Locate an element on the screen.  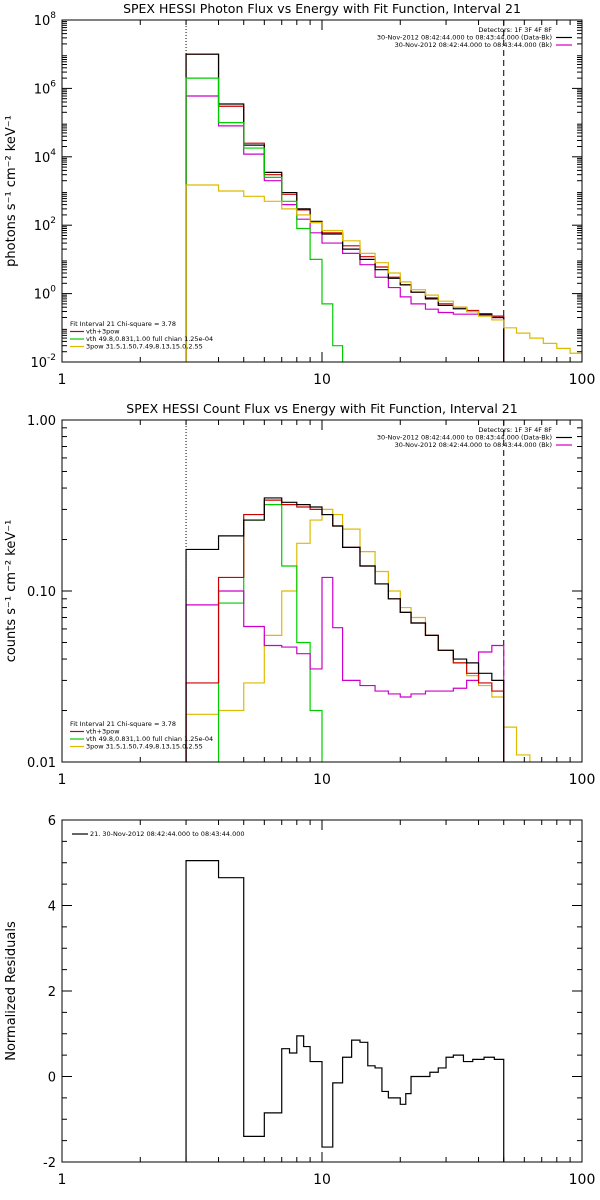
y-tick-label: 10⁶ is located at coordinates (45, 88).